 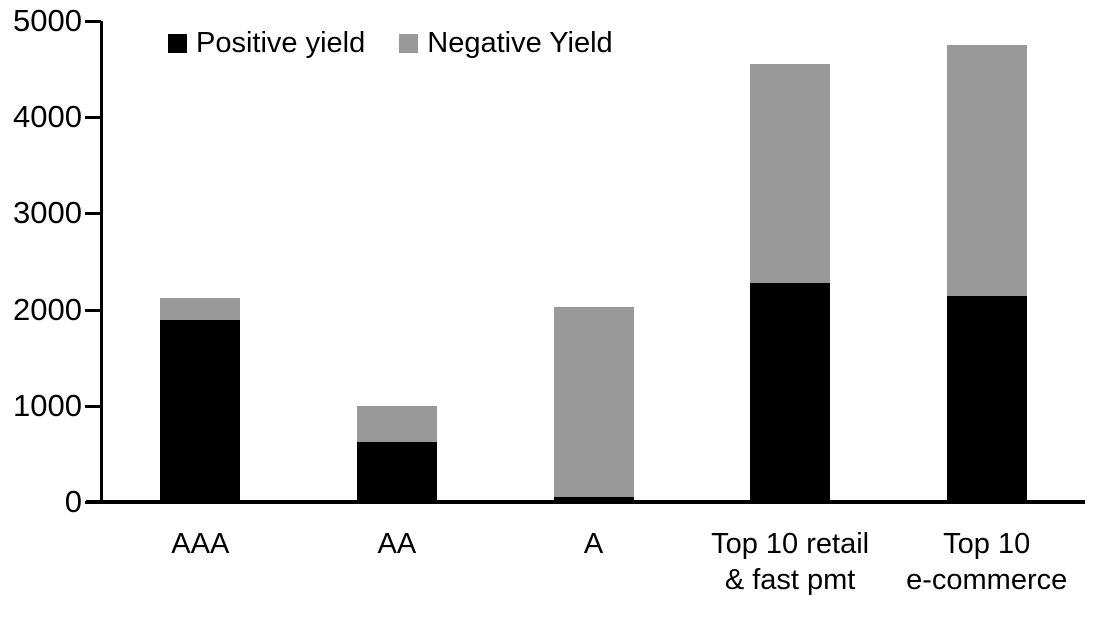 I want to click on y-tick-label-0: 0, so click(x=73, y=501).